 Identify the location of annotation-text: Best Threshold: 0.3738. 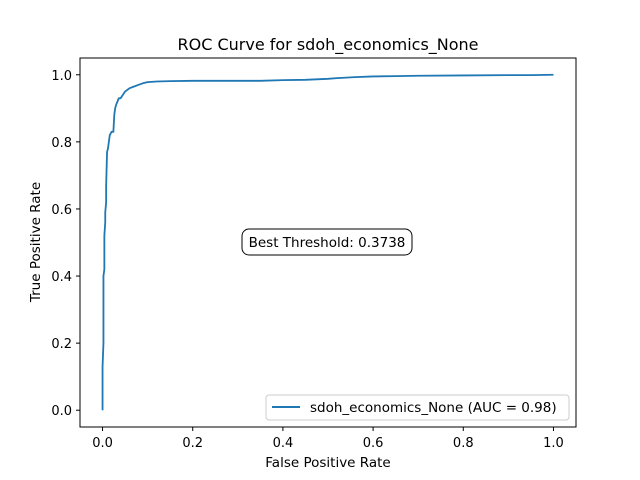
(327, 243).